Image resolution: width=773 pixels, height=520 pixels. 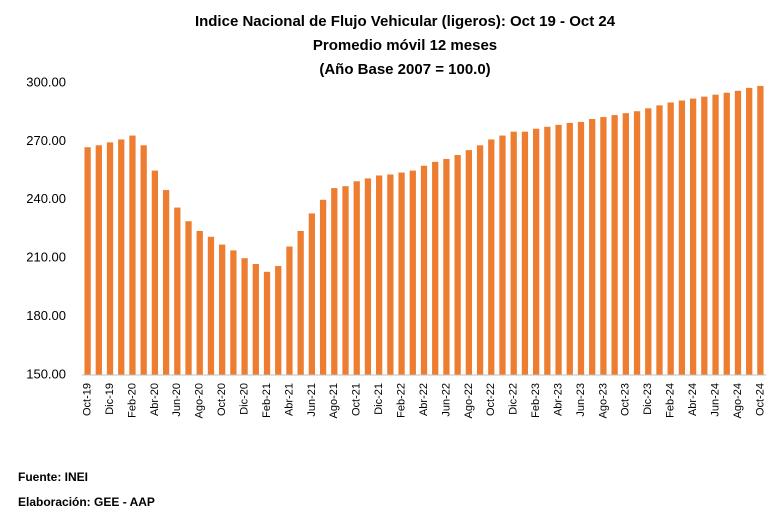 I want to click on x-tick-label: Dic-22, so click(x=514, y=399).